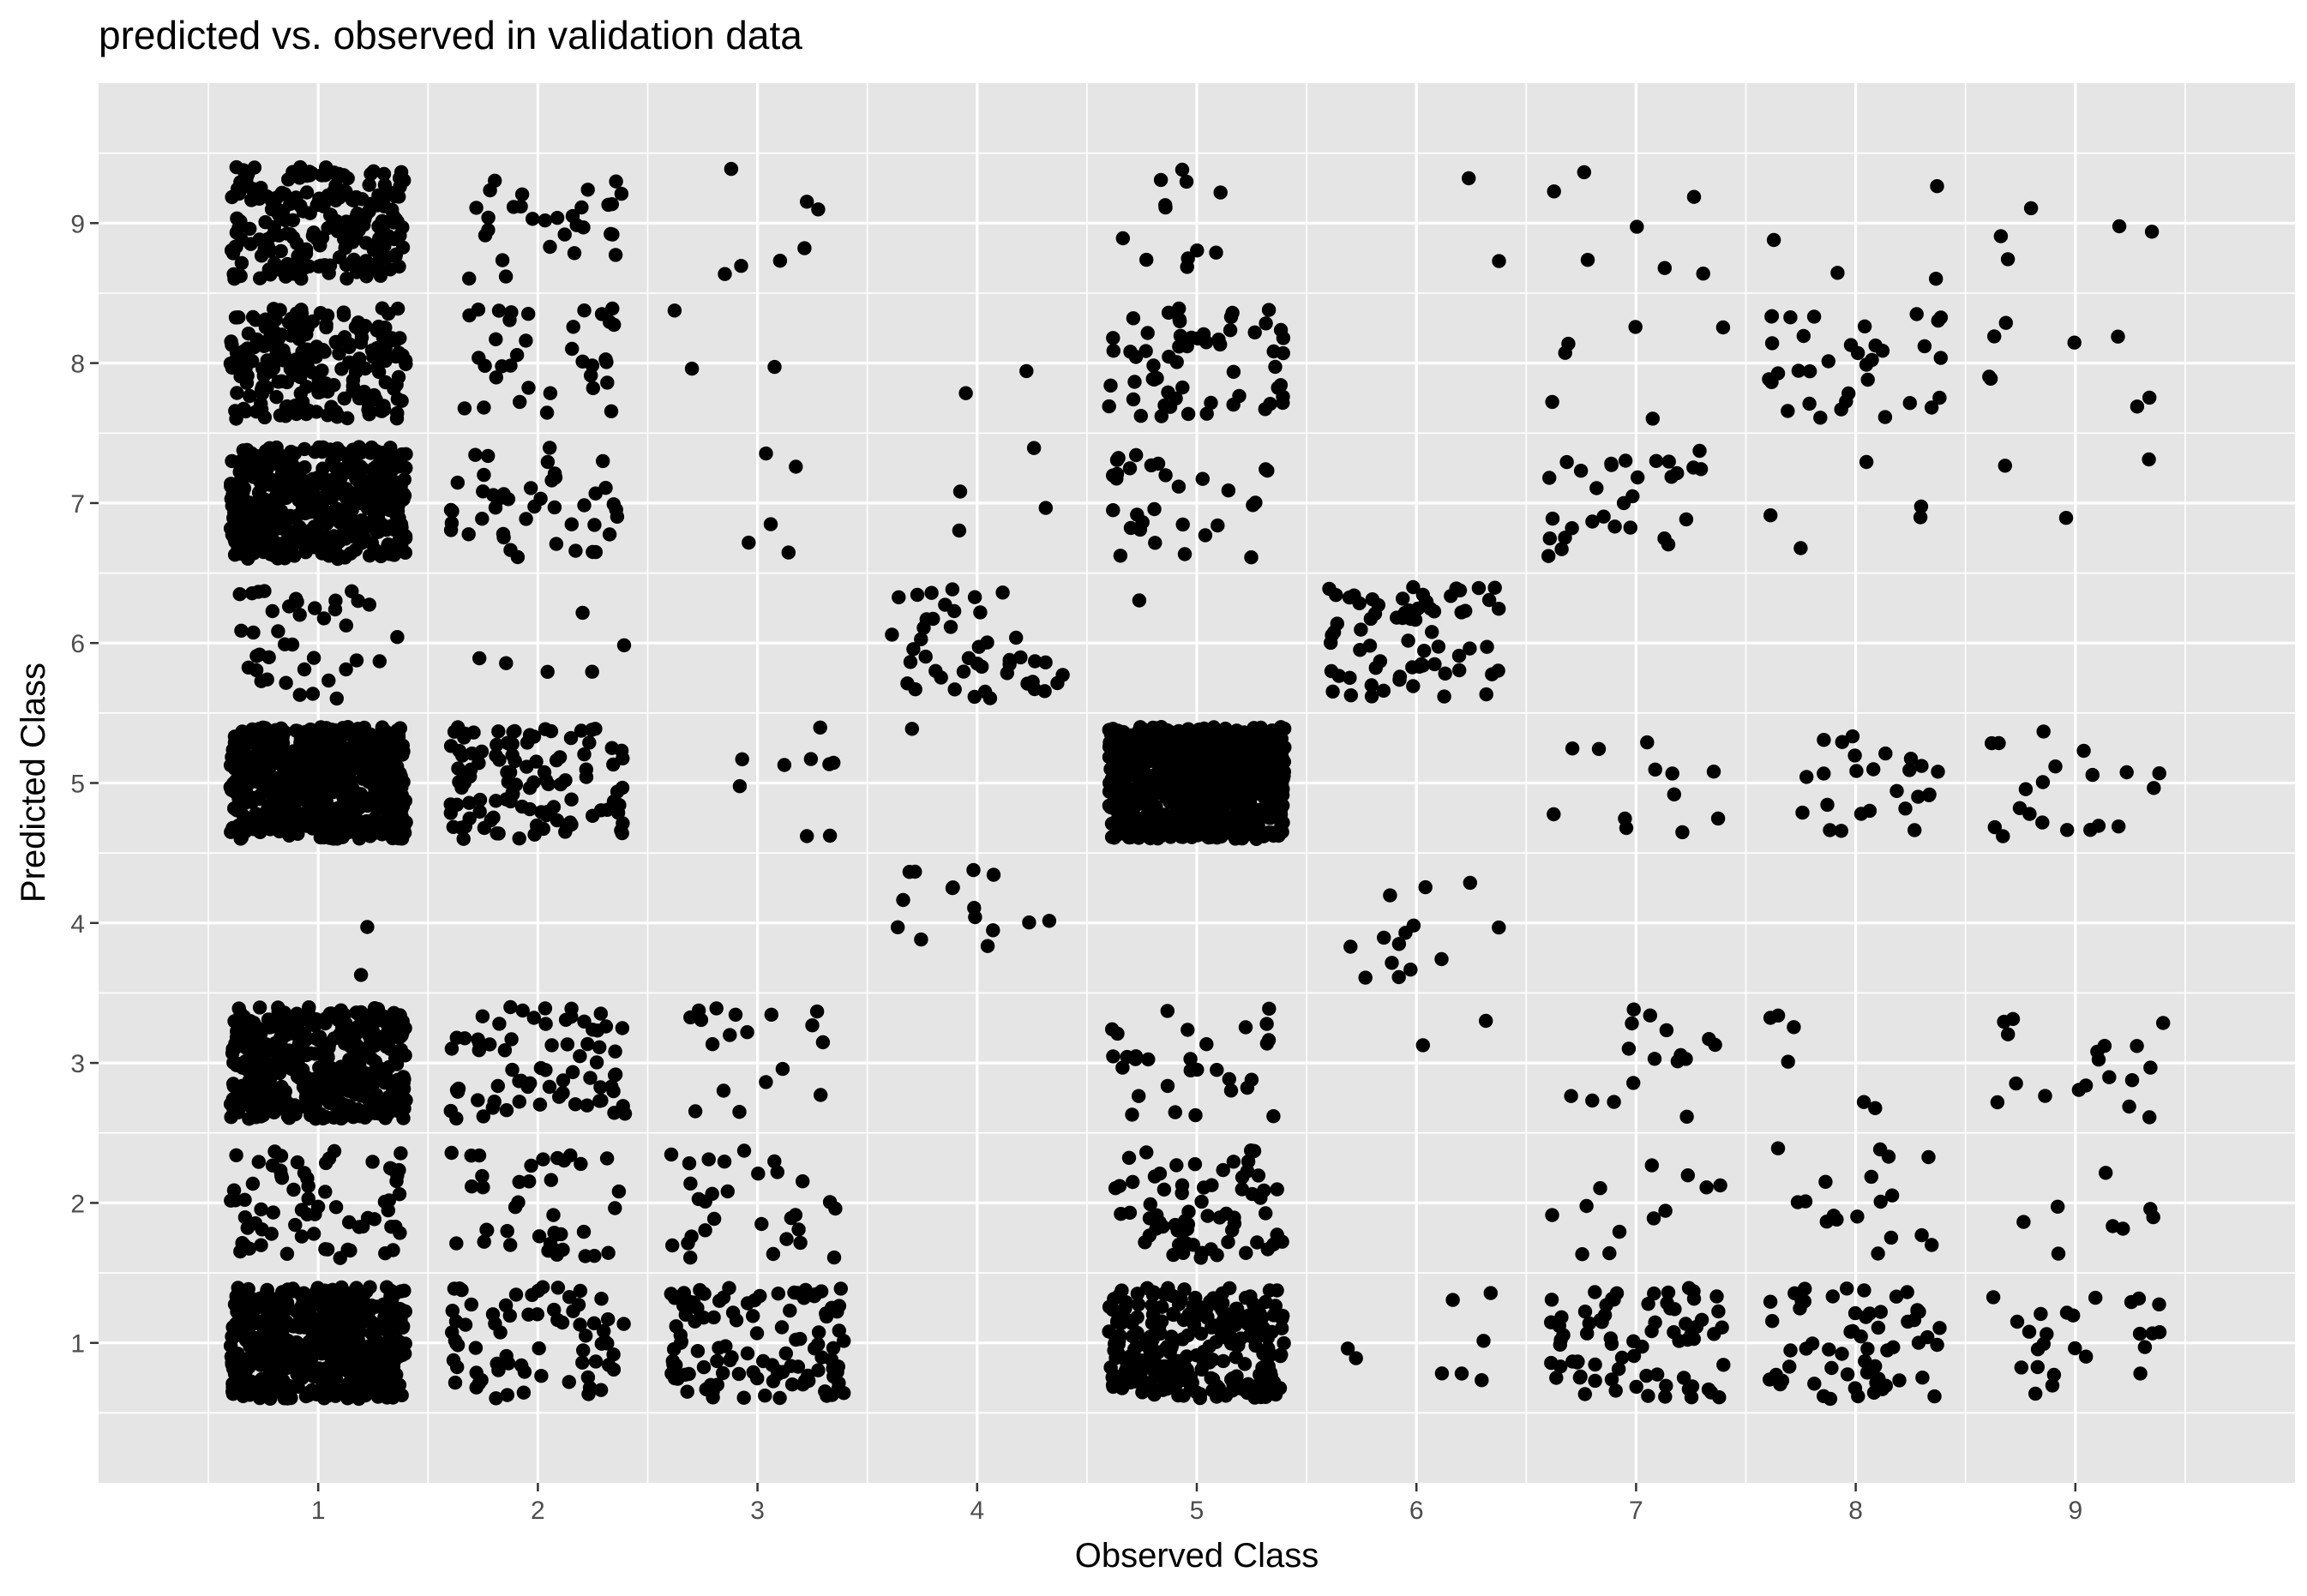 This screenshot has width=2307, height=1596. What do you see at coordinates (77, 365) in the screenshot?
I see `y-tick-label: 8` at bounding box center [77, 365].